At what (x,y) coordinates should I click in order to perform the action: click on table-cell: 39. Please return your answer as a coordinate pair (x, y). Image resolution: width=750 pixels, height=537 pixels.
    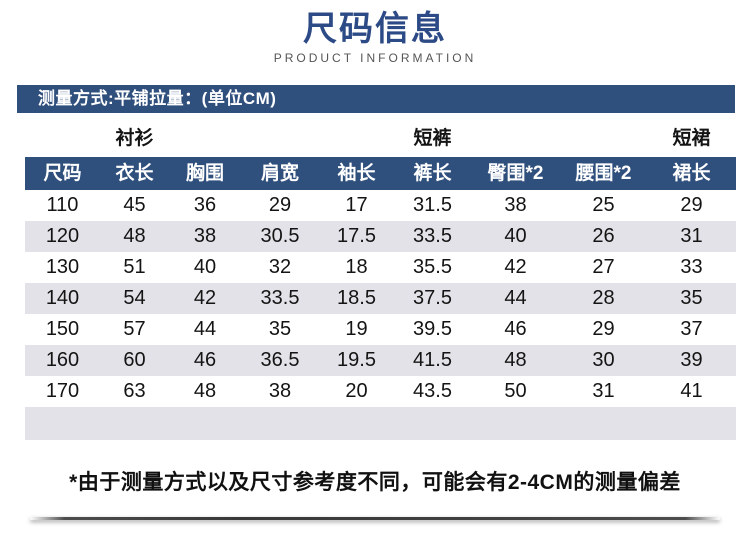
    Looking at the image, I should click on (691, 360).